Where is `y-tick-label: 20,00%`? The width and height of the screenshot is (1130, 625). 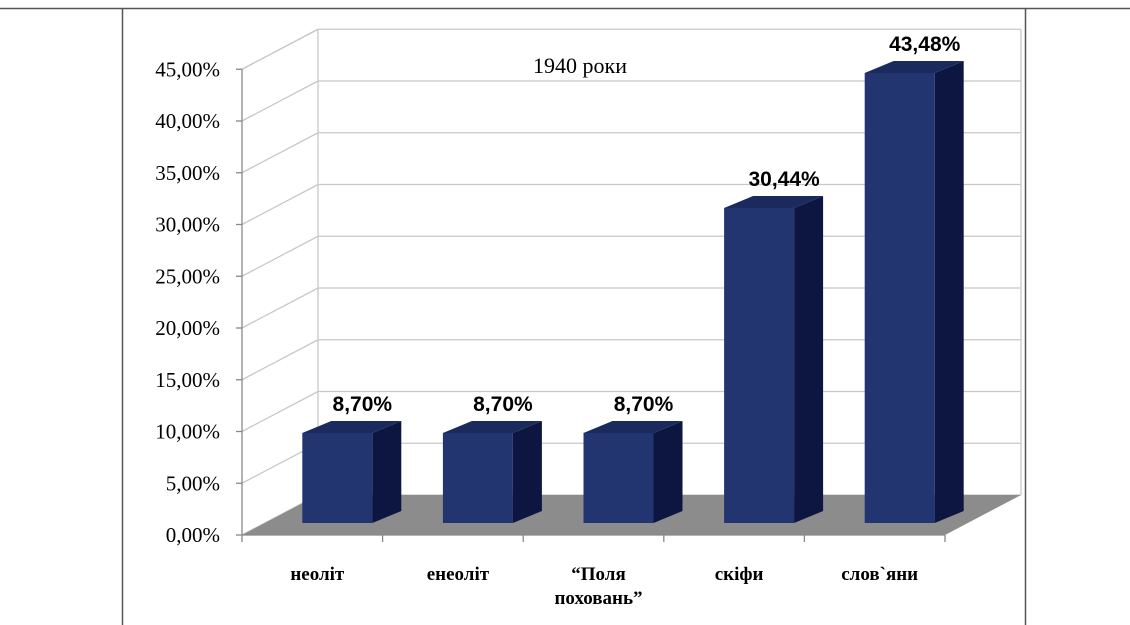 y-tick-label: 20,00% is located at coordinates (187, 328).